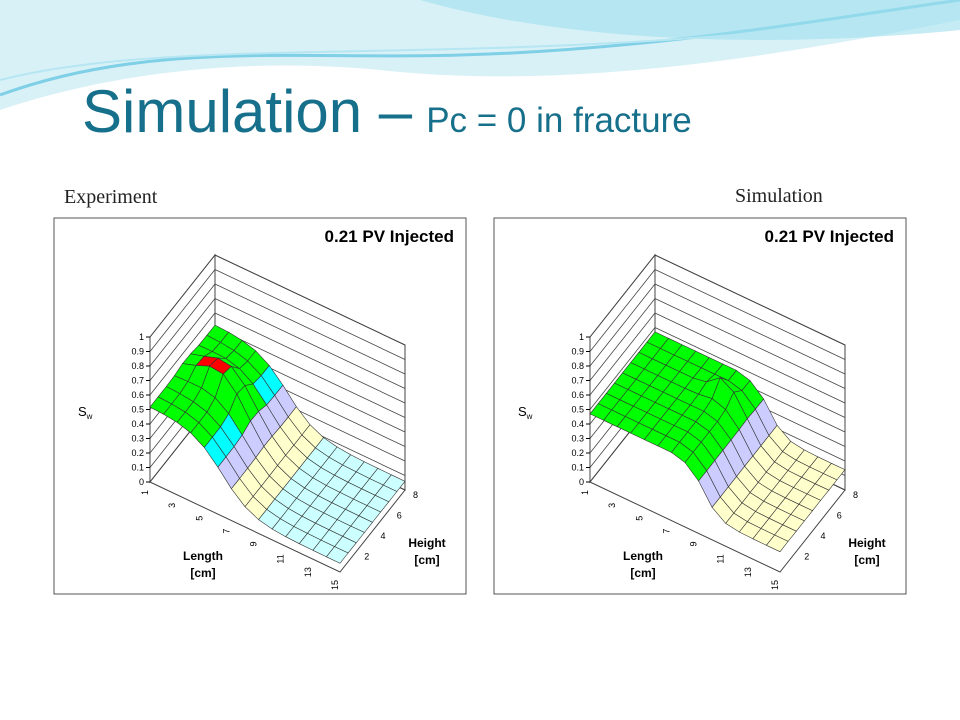  I want to click on title-main: Simulation –, so click(247, 111).